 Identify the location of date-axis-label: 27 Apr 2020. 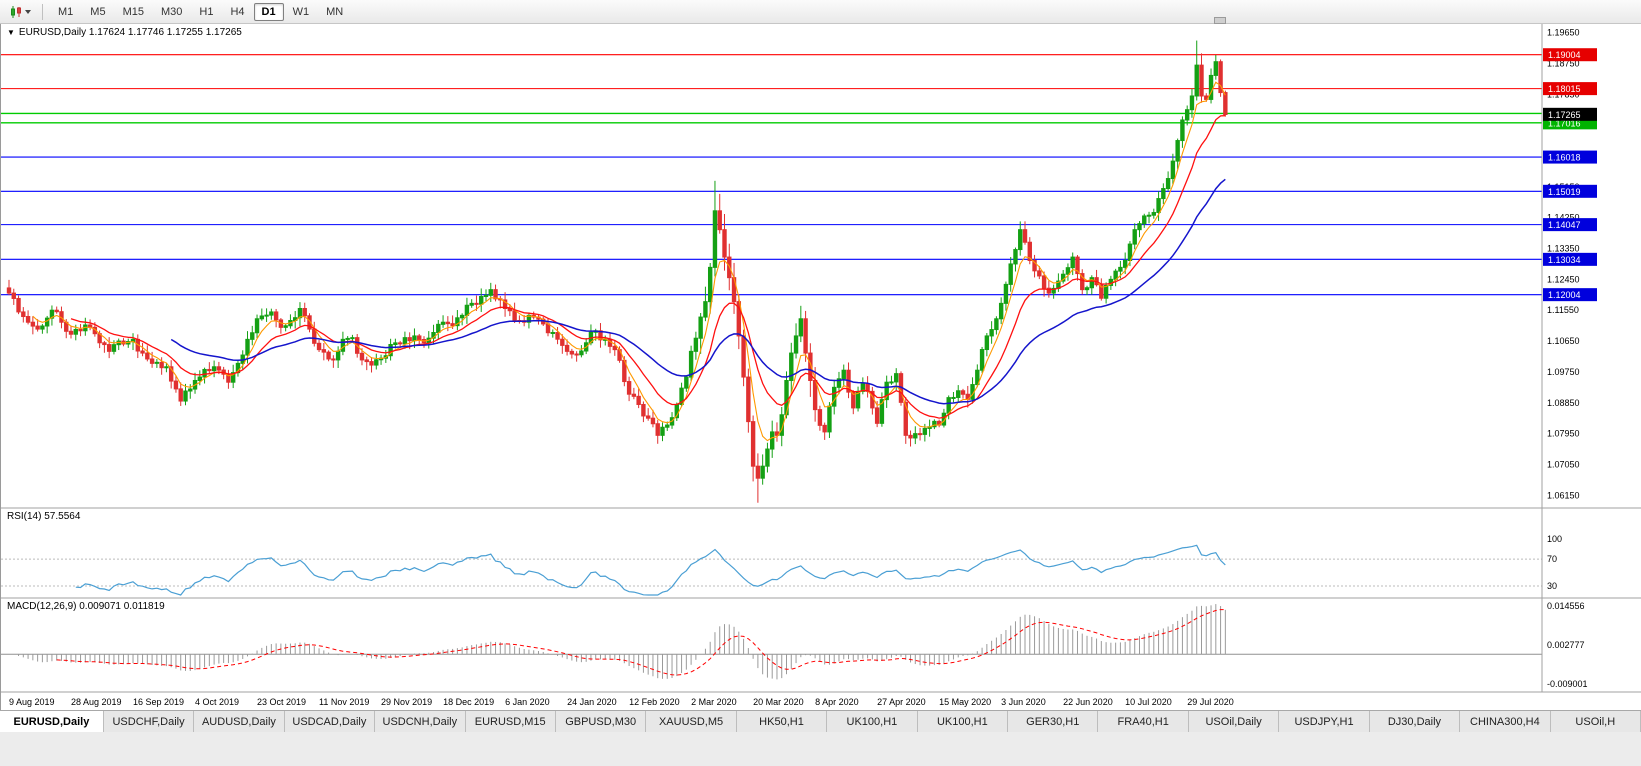
(901, 702).